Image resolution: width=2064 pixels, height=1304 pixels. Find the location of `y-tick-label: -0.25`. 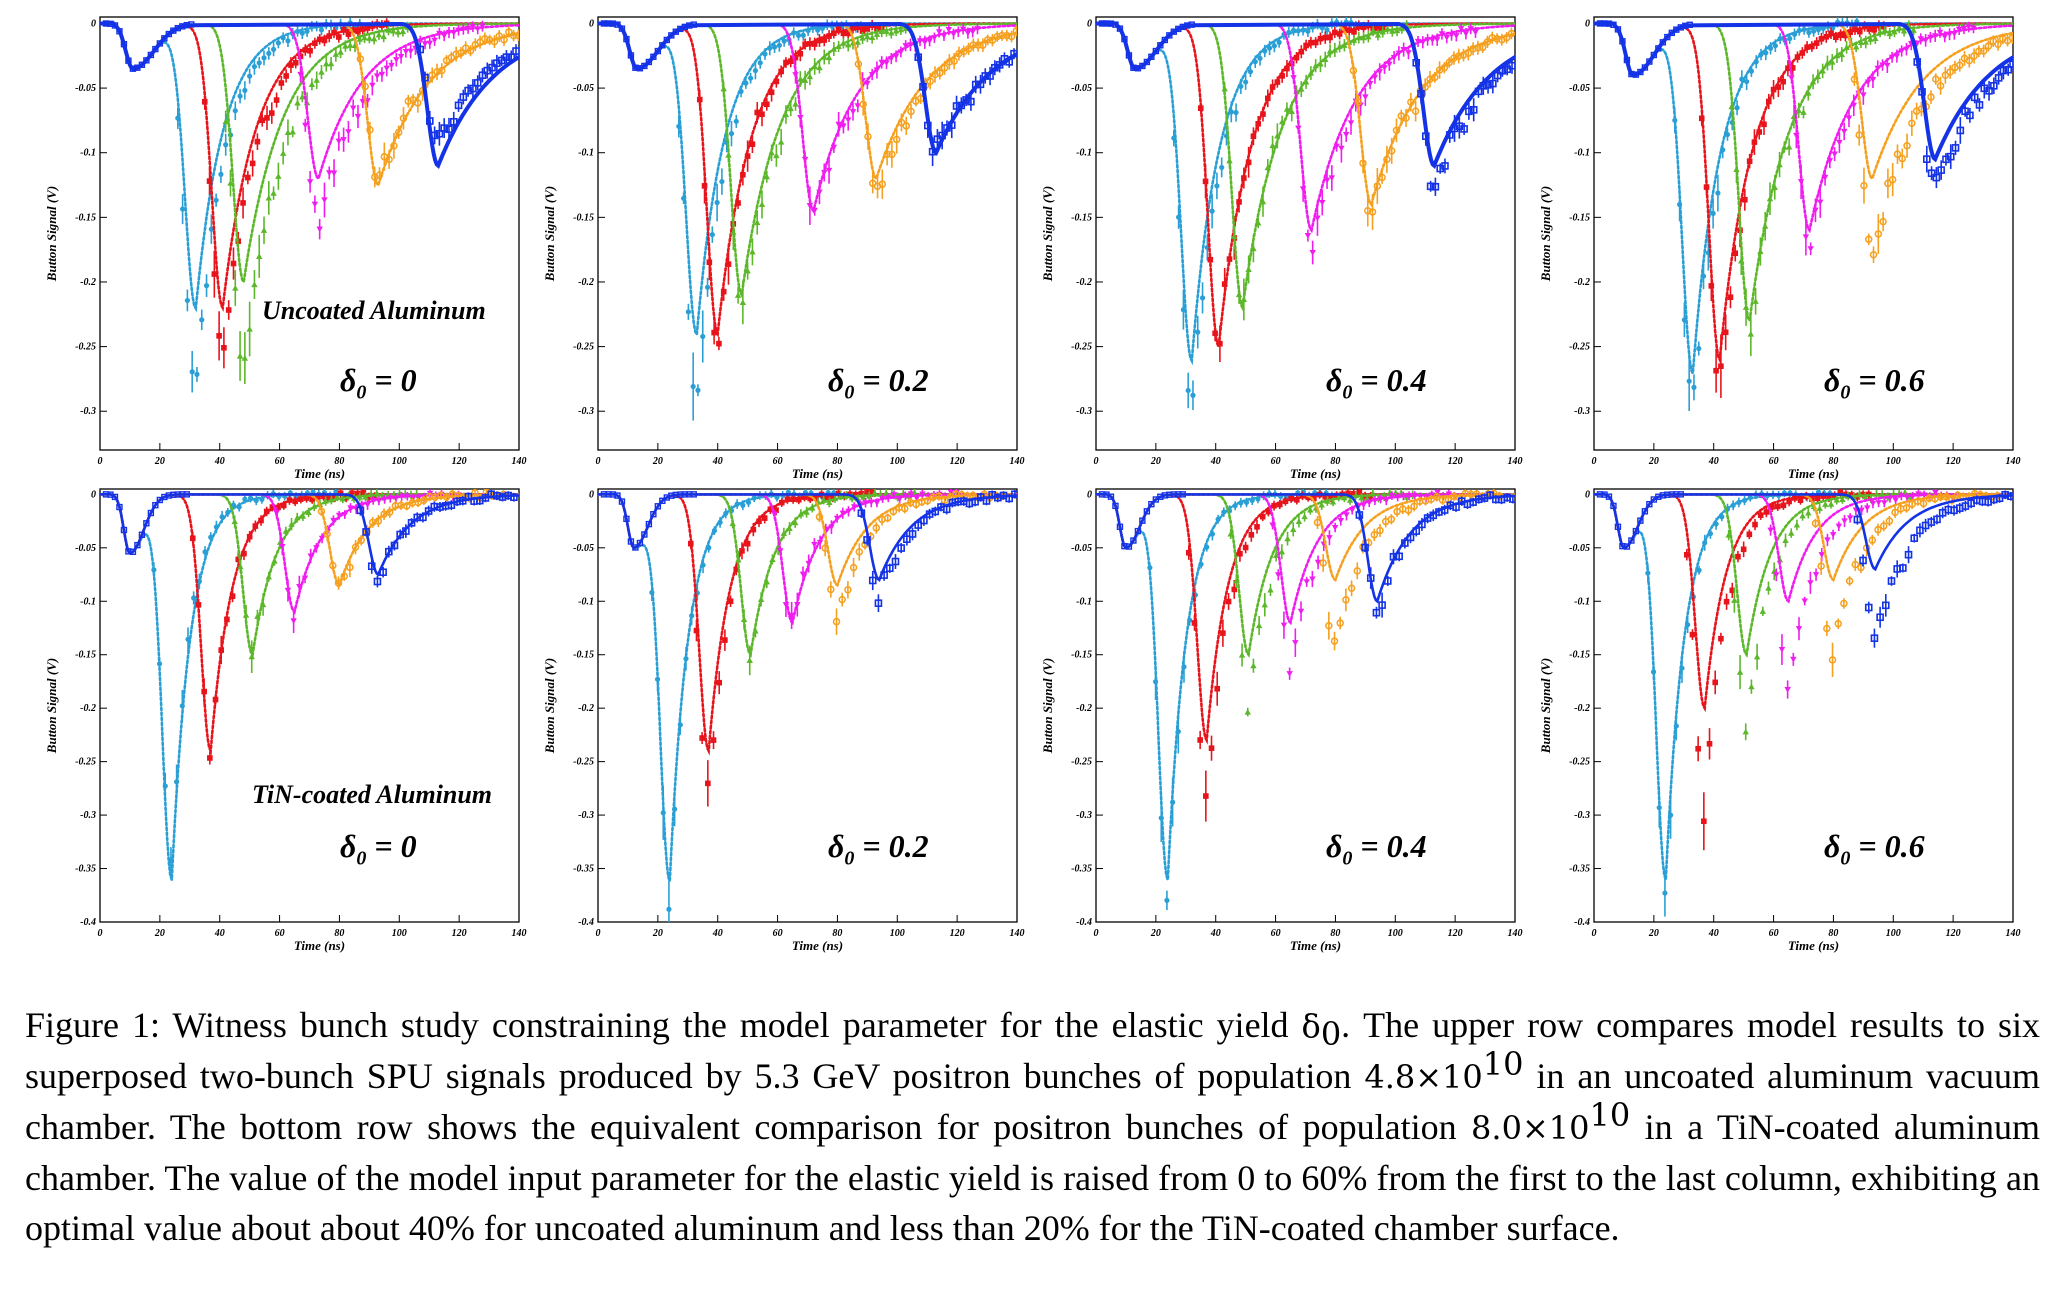

y-tick-label: -0.25 is located at coordinates (1081, 347).